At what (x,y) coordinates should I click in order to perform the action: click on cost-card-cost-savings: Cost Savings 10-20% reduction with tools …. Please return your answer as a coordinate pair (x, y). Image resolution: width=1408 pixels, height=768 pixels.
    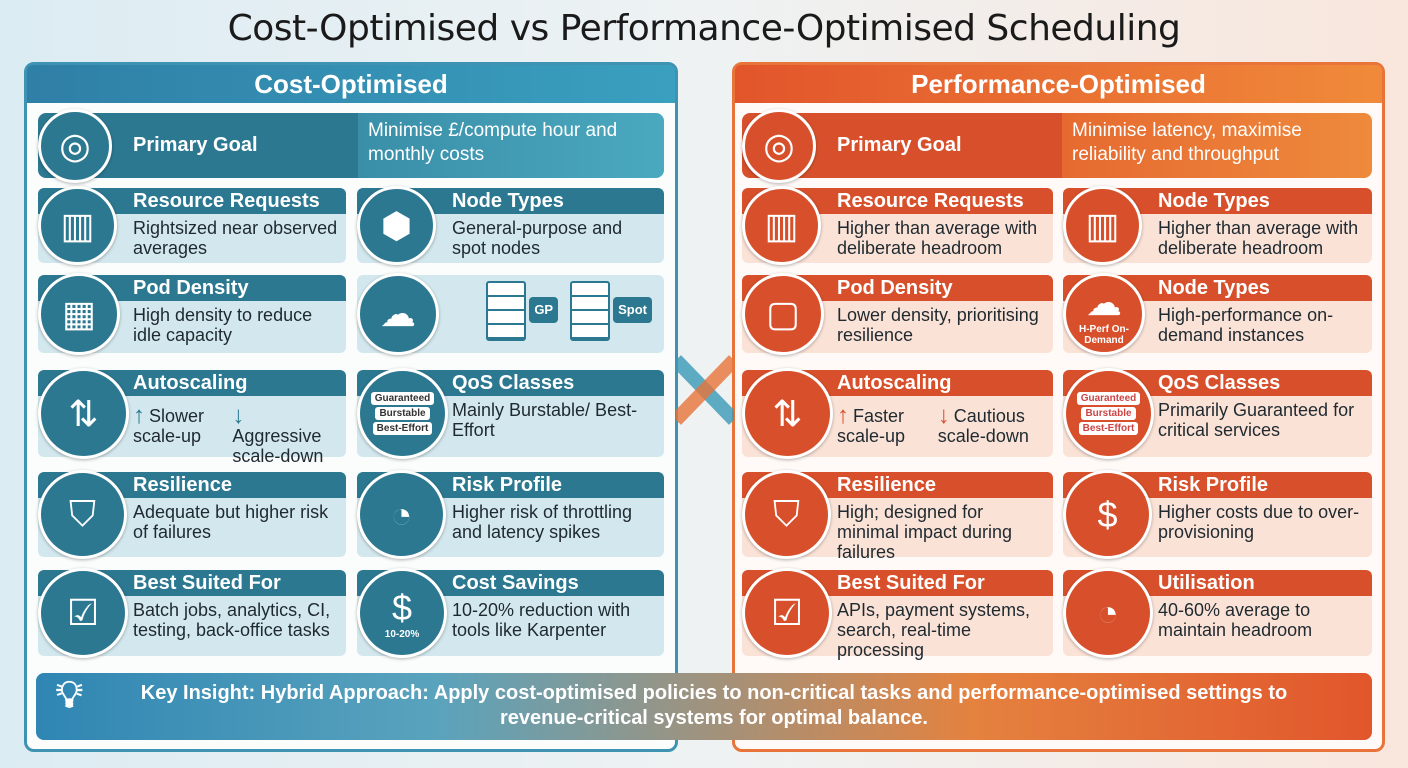
    Looking at the image, I should click on (510, 613).